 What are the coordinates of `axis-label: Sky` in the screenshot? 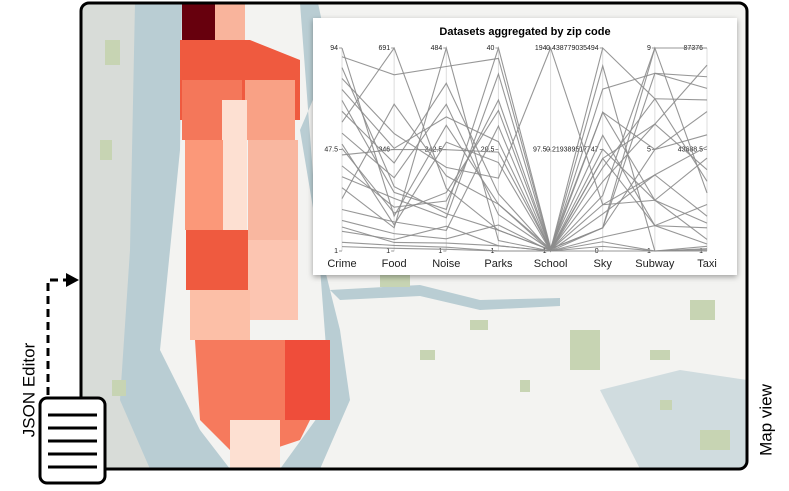 It's located at (603, 264).